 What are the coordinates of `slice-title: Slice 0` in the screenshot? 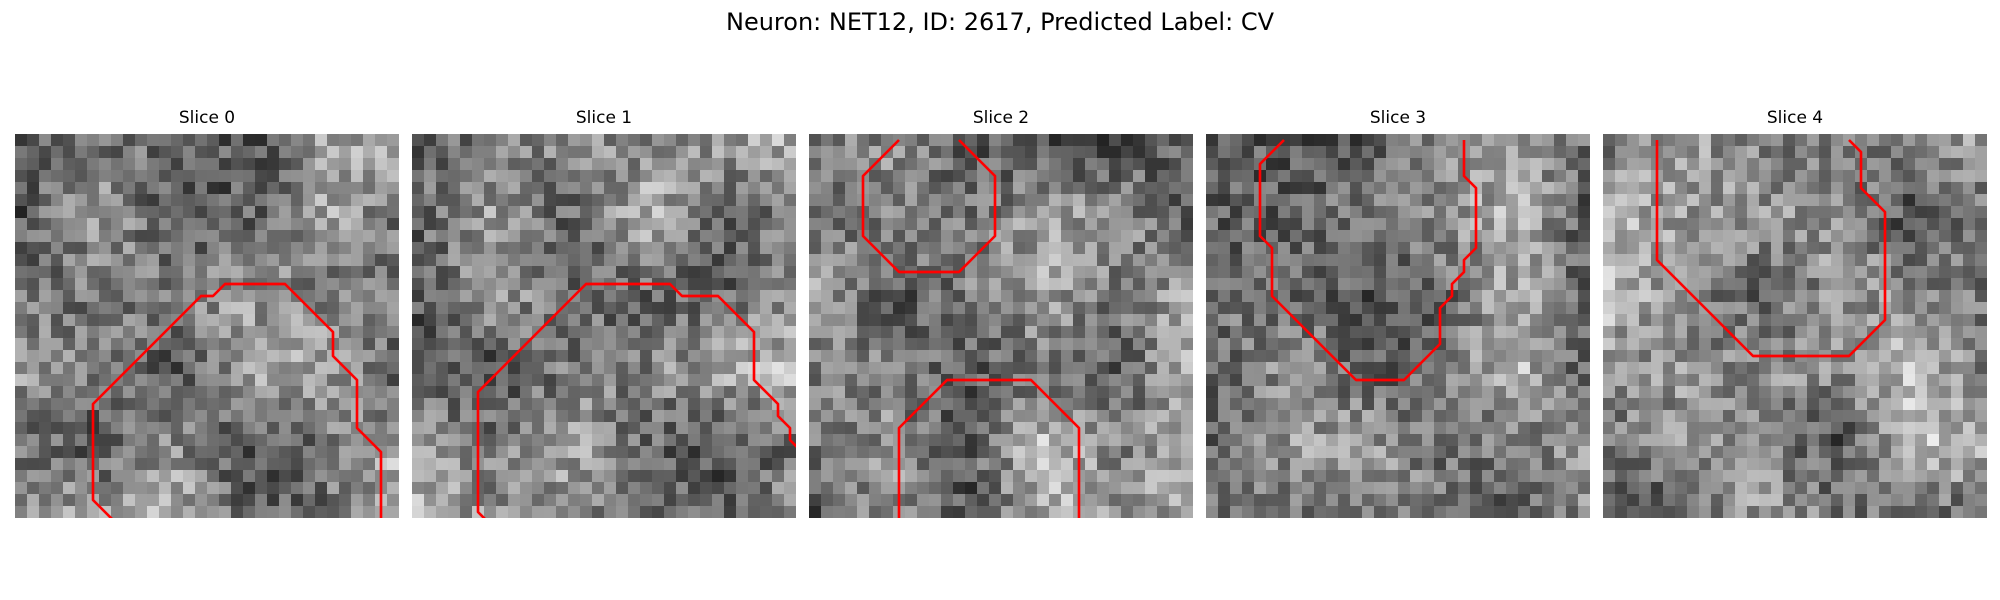 It's located at (207, 118).